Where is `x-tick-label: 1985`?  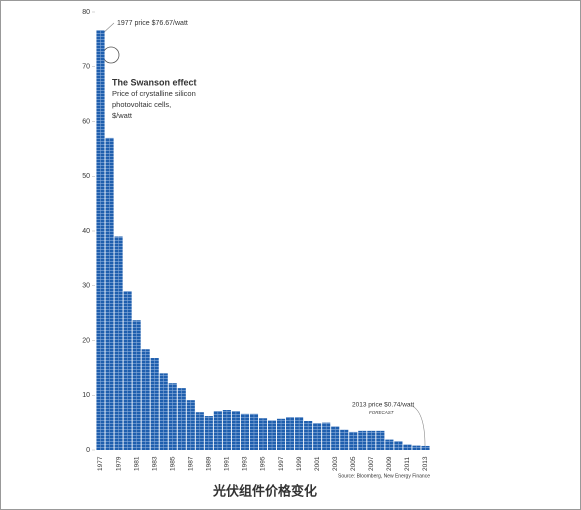 x-tick-label: 1985 is located at coordinates (172, 463).